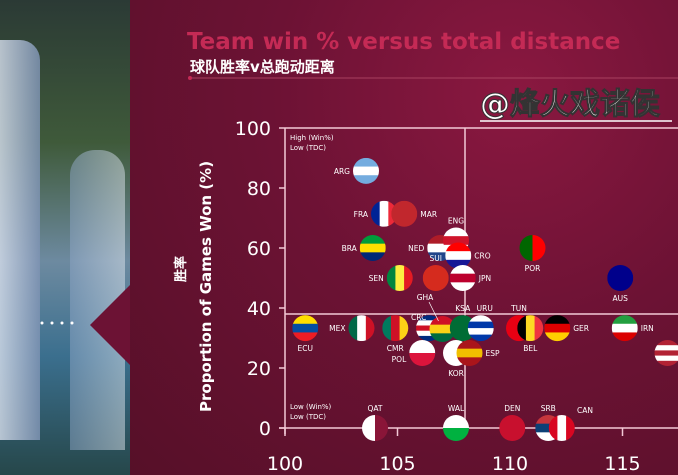  I want to click on flag-qat-icon, so click(375, 428).